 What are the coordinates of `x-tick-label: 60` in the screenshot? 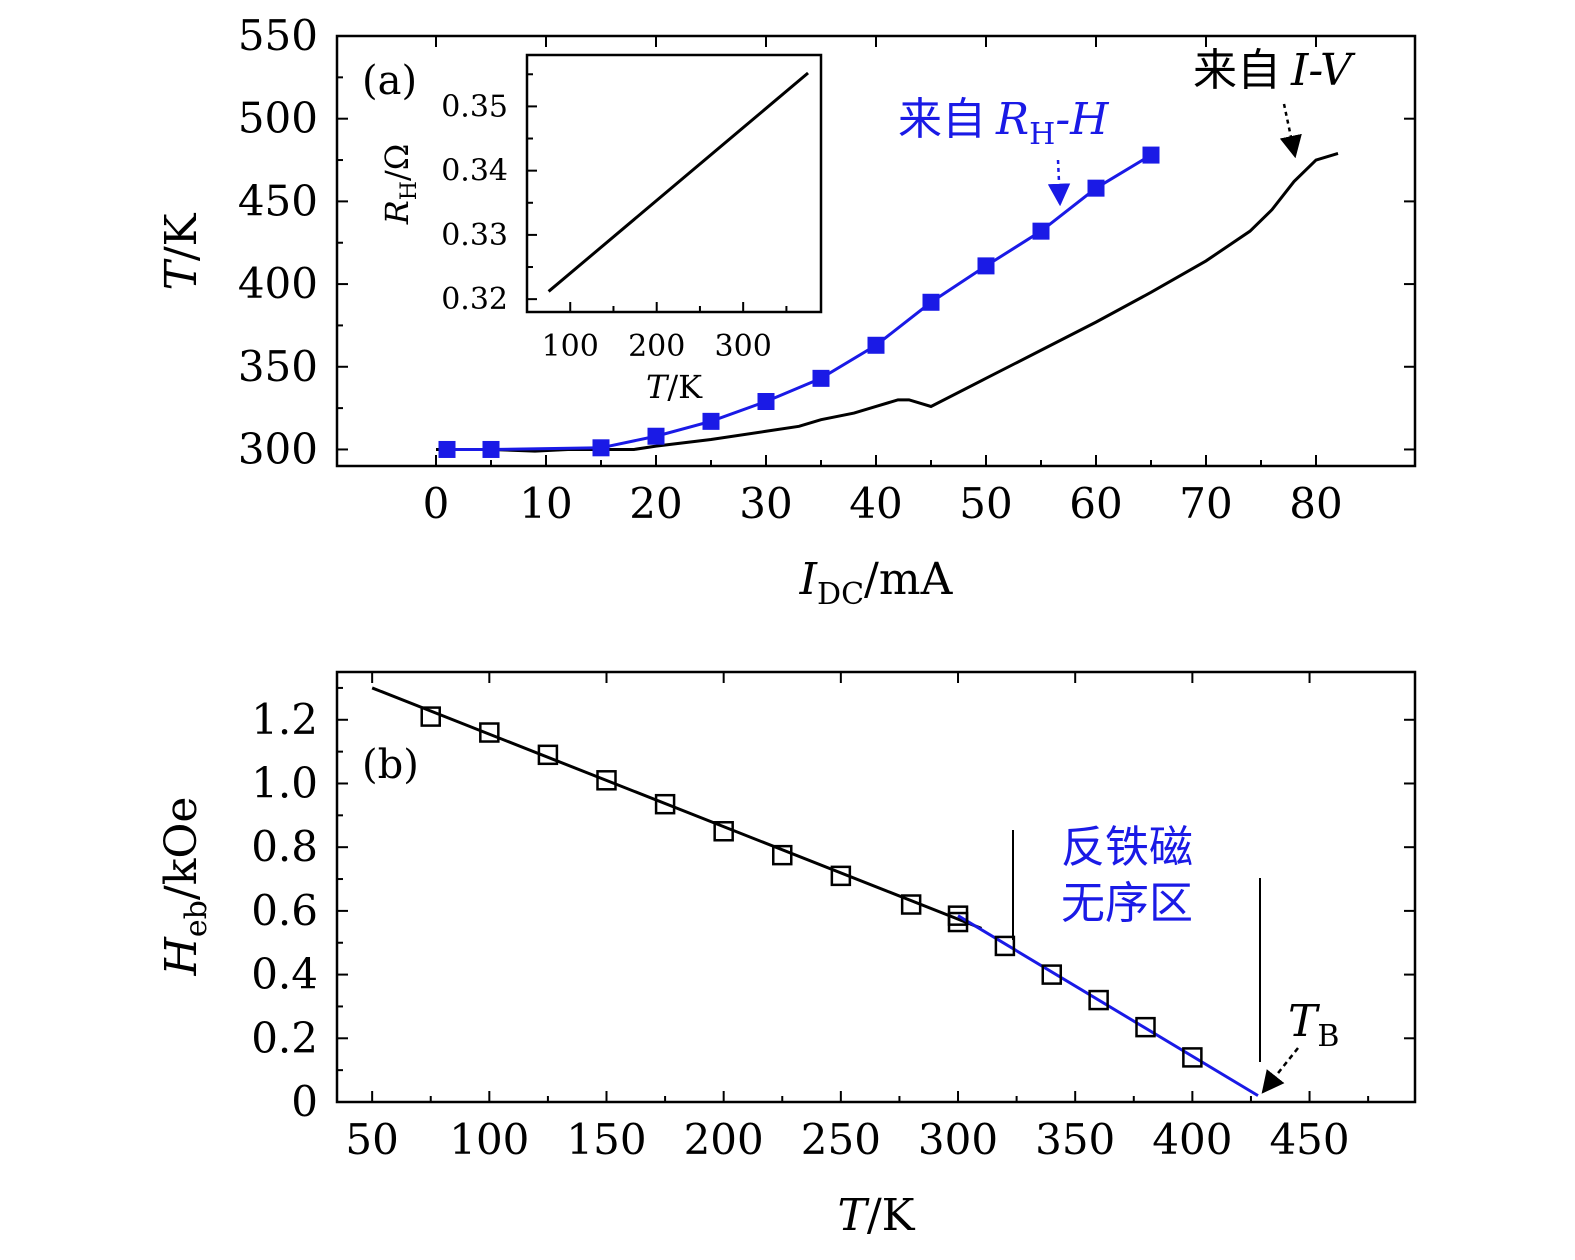 It's located at (1095, 503).